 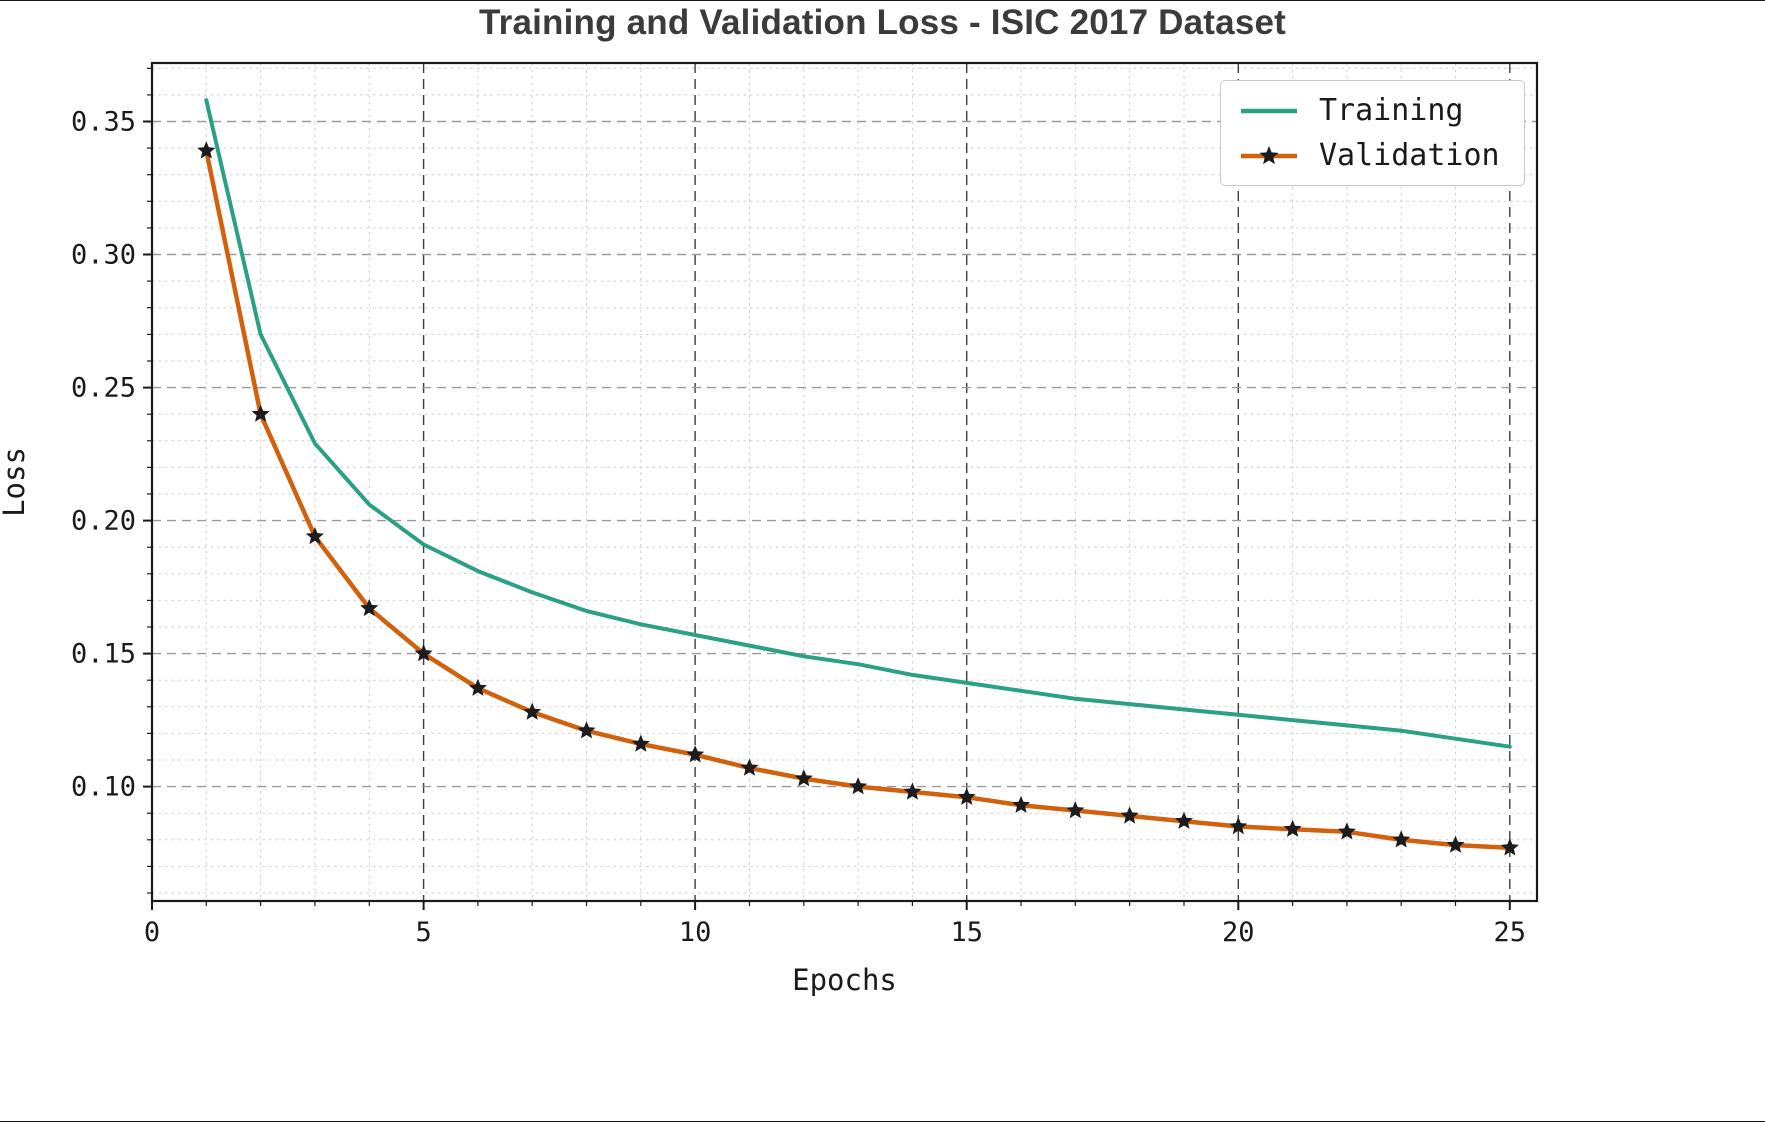 What do you see at coordinates (423, 932) in the screenshot?
I see `svg-text: 5` at bounding box center [423, 932].